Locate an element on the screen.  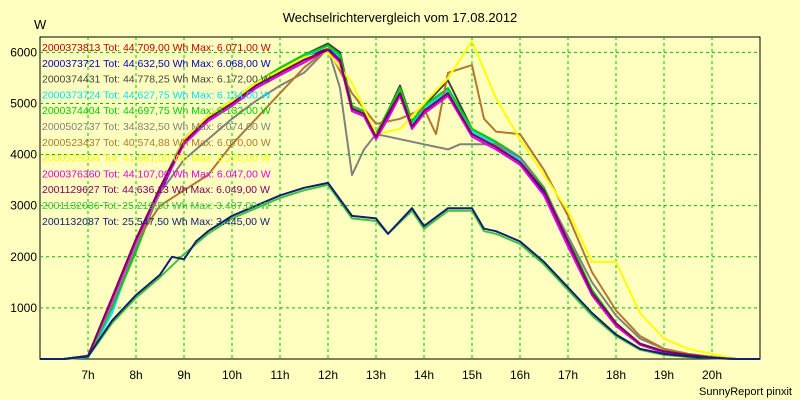
x-tick-label: 14h is located at coordinates (424, 375).